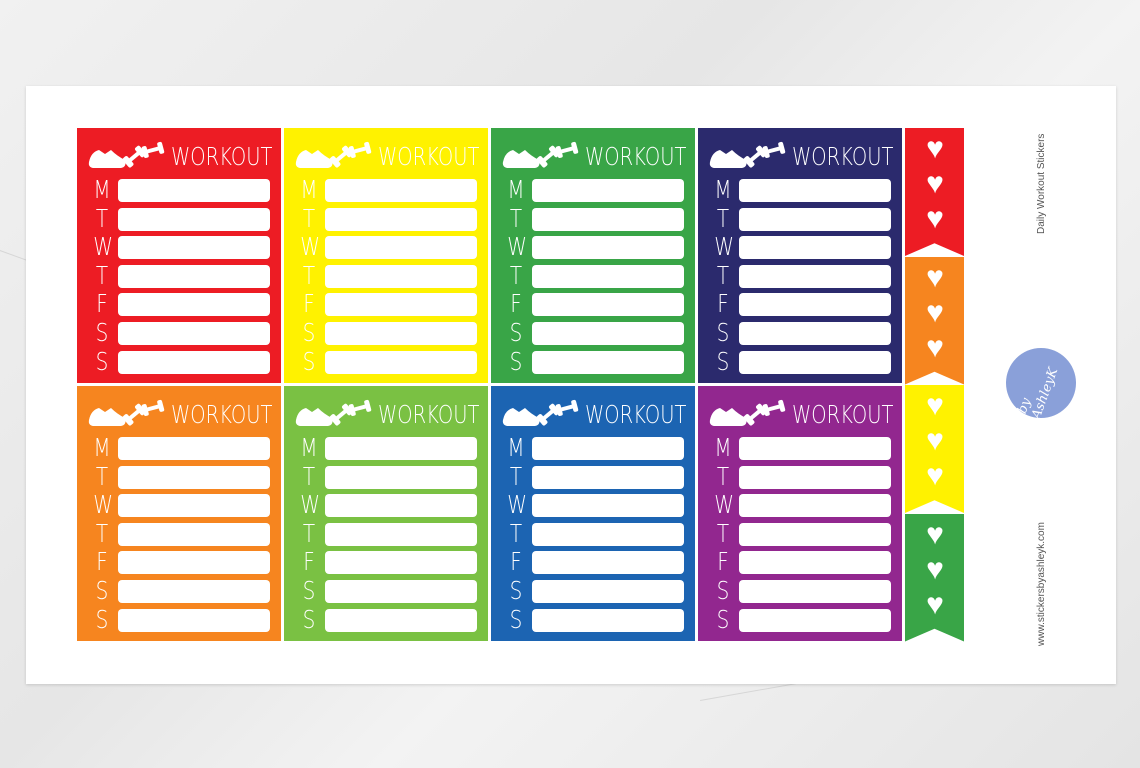 The height and width of the screenshot is (768, 1140). I want to click on product-name: Daily Workout Stickers, so click(1041, 183).